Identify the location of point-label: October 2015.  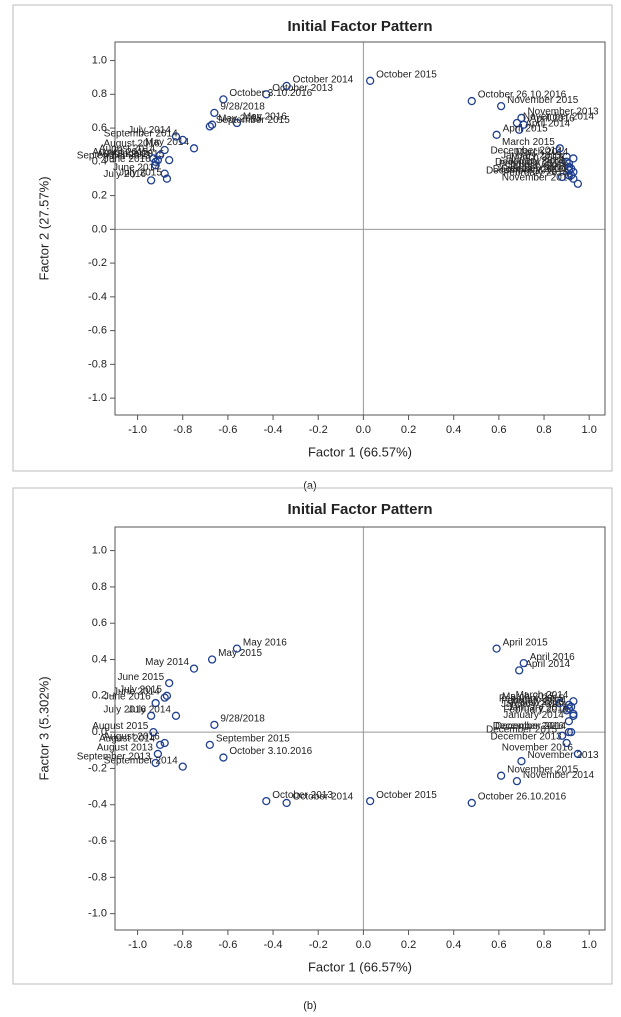
(406, 74).